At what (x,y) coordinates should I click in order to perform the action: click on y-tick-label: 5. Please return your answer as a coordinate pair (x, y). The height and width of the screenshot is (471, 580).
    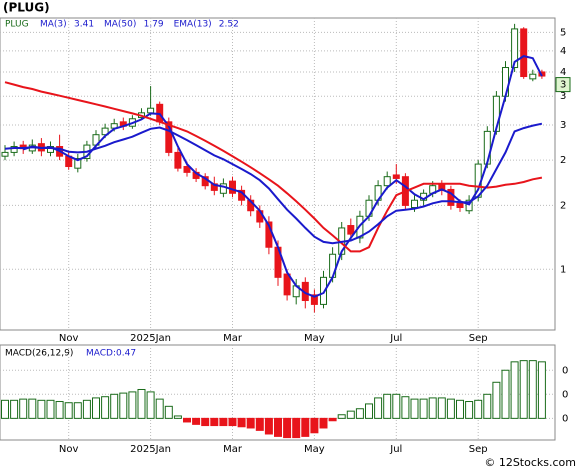
    Looking at the image, I should click on (563, 32).